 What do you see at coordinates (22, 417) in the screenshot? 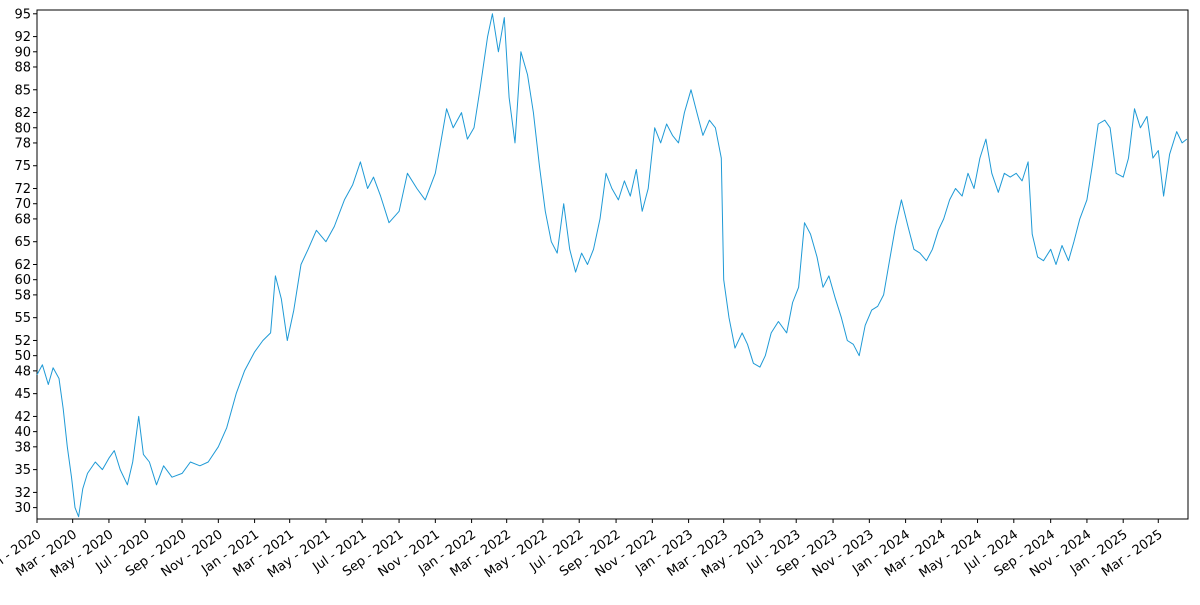
I see `y-tick-label: 42` at bounding box center [22, 417].